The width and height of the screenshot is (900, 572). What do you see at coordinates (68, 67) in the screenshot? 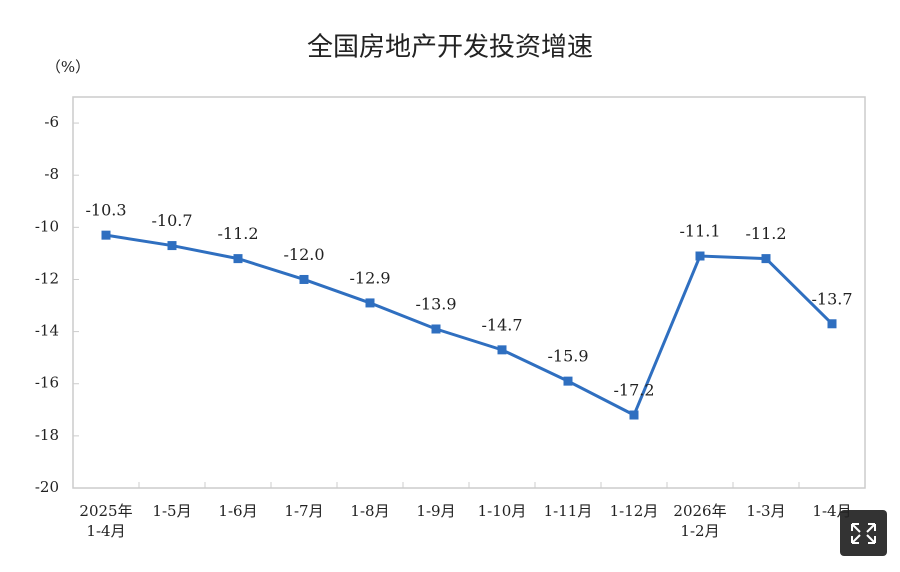
I see `unit-label: （%）` at bounding box center [68, 67].